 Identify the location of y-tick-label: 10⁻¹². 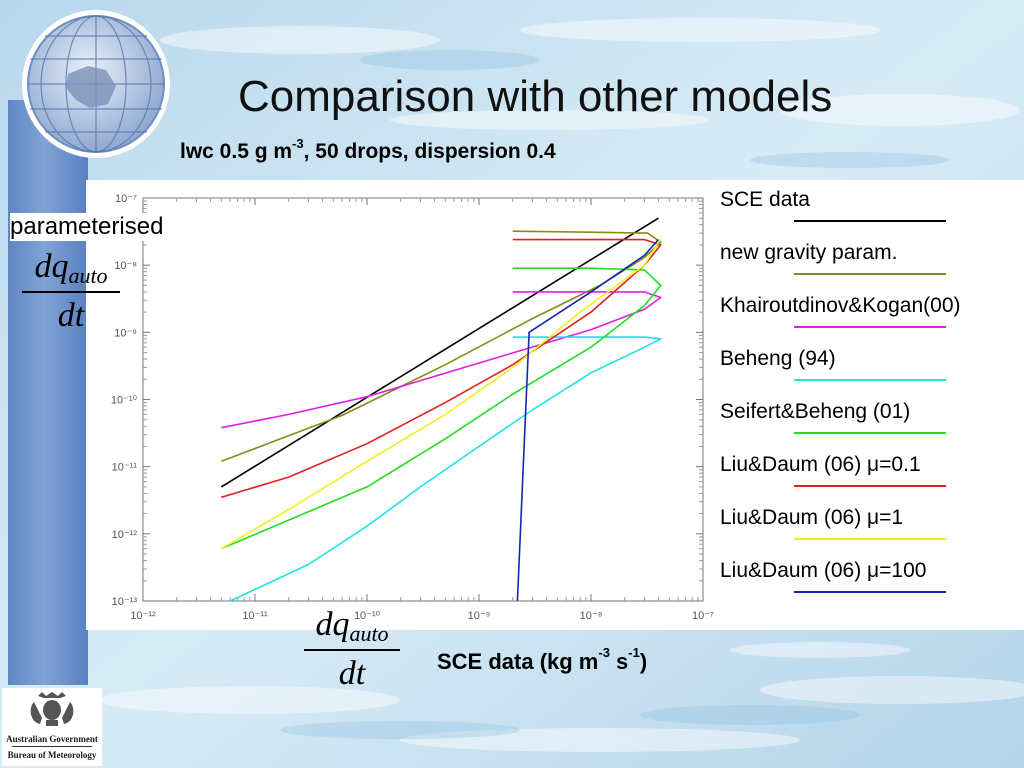
(125, 535).